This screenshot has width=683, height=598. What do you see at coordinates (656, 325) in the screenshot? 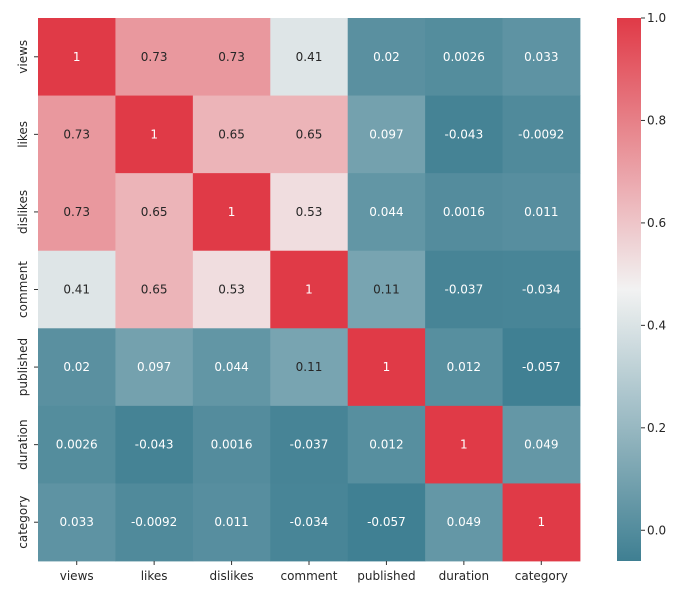
I see `colorbar-tick-label: 0.4` at bounding box center [656, 325].